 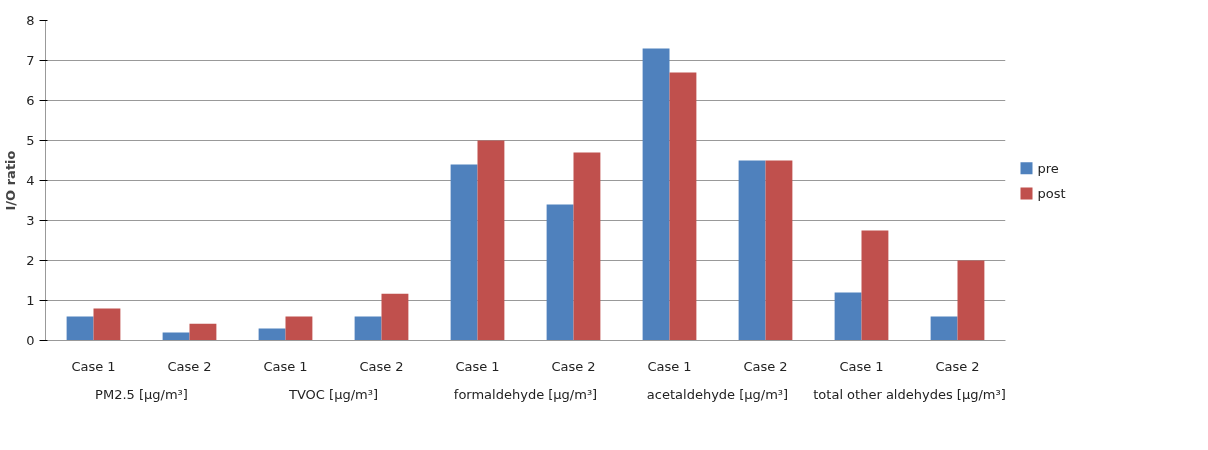 What do you see at coordinates (1048, 168) in the screenshot?
I see `legend-label: pre` at bounding box center [1048, 168].